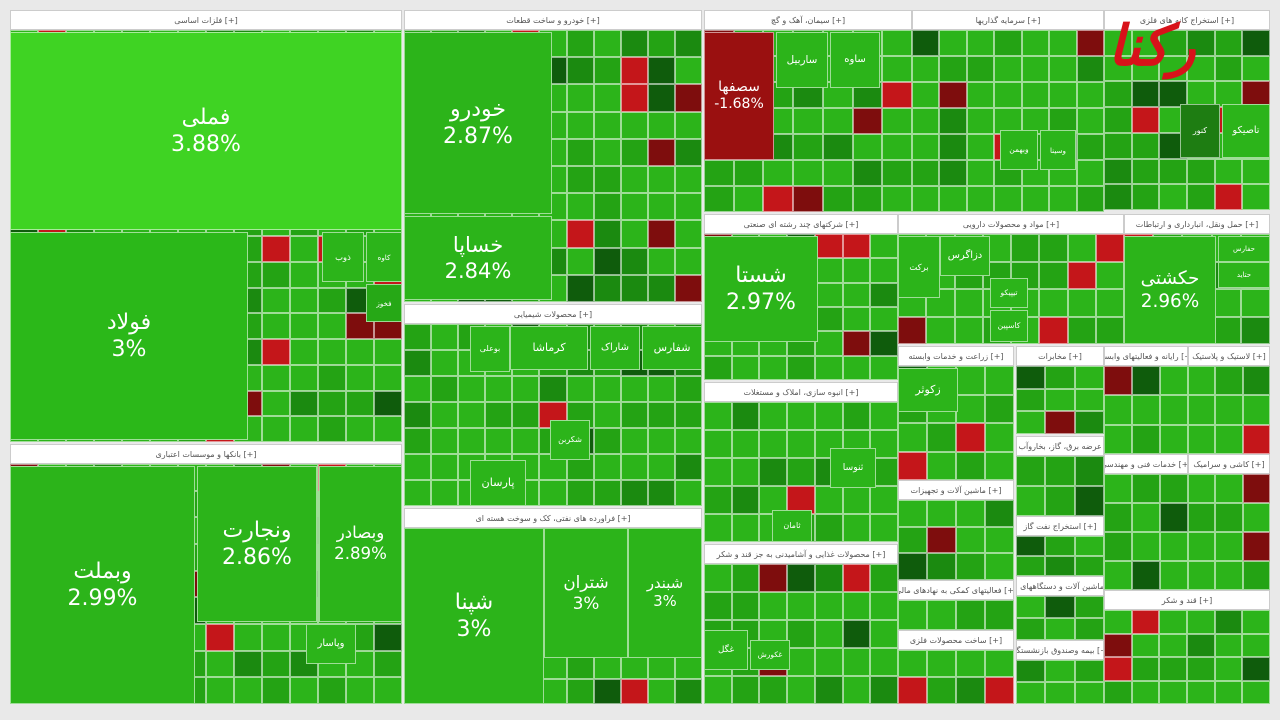 This screenshot has width=1280, height=720. What do you see at coordinates (586, 603) in the screenshot?
I see `stock-change: 3%` at bounding box center [586, 603].